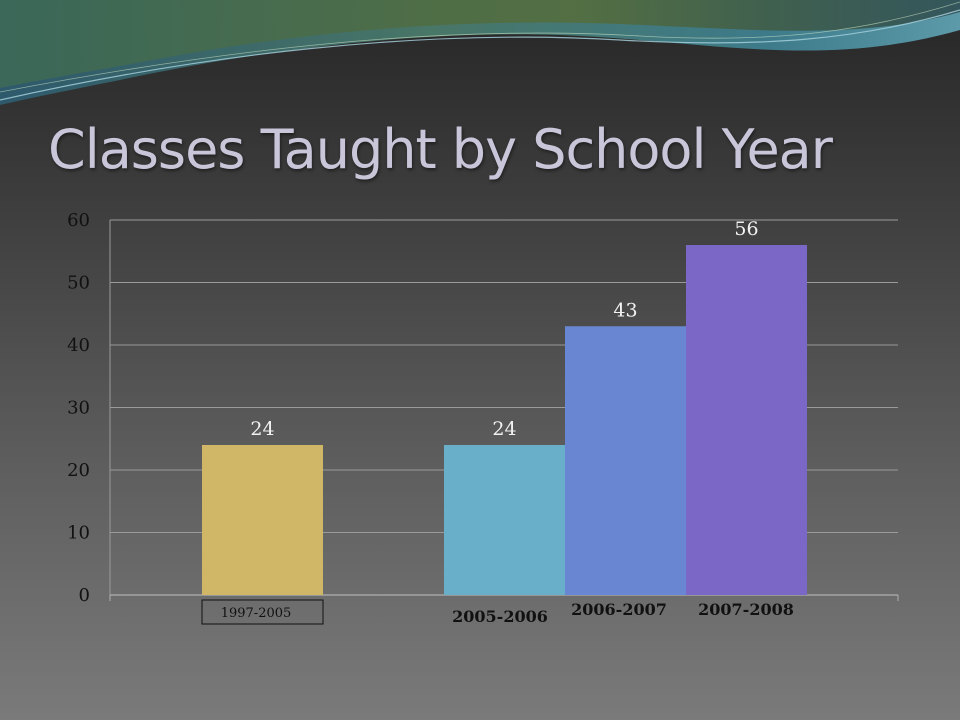 The height and width of the screenshot is (720, 960). I want to click on data-label: 43, so click(625, 310).